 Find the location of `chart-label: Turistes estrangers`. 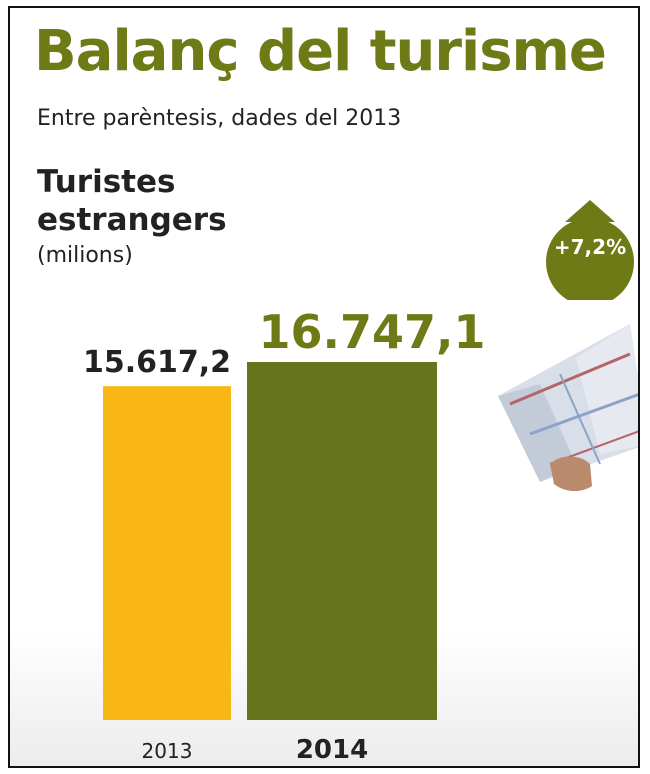

chart-label: Turistes estrangers is located at coordinates (132, 201).